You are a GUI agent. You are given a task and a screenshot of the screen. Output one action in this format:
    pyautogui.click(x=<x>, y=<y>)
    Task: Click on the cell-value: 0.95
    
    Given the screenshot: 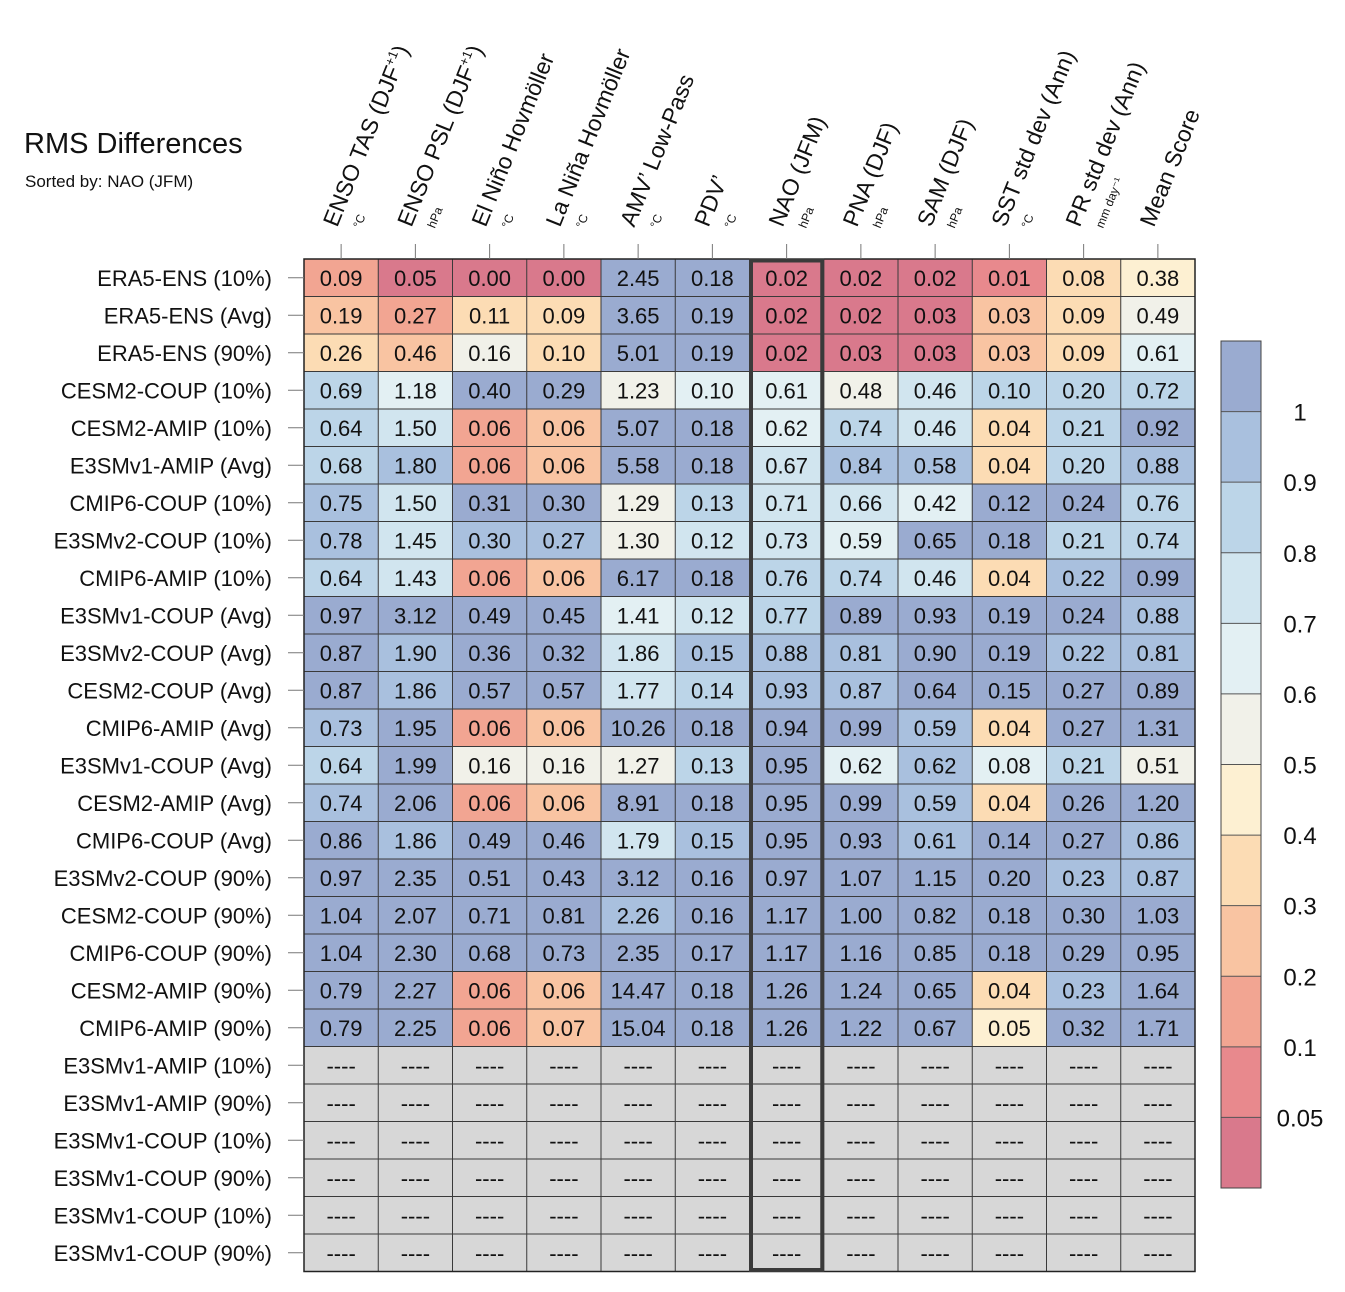 What is the action you would take?
    pyautogui.click(x=786, y=765)
    